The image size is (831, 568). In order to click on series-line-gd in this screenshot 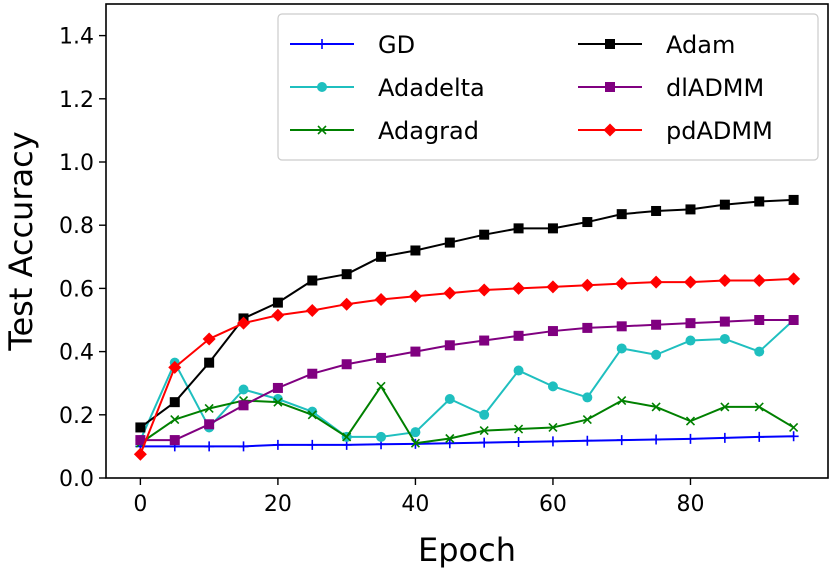, I will do `click(467, 441)`.